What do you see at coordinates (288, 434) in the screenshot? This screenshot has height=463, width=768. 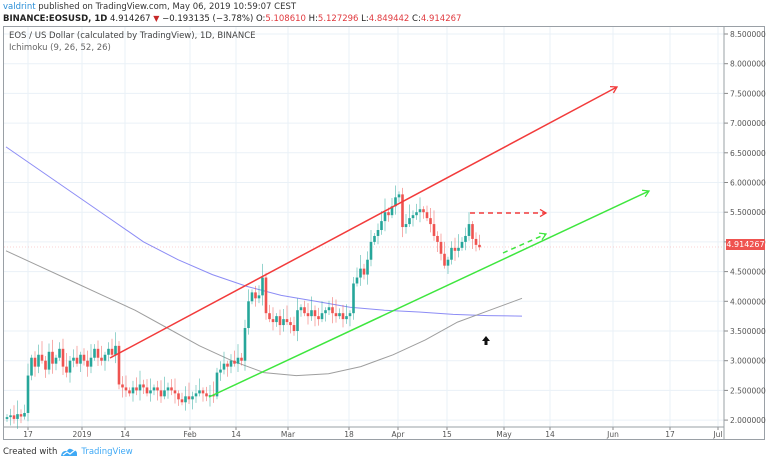 I see `x-axis-label: Mar` at bounding box center [288, 434].